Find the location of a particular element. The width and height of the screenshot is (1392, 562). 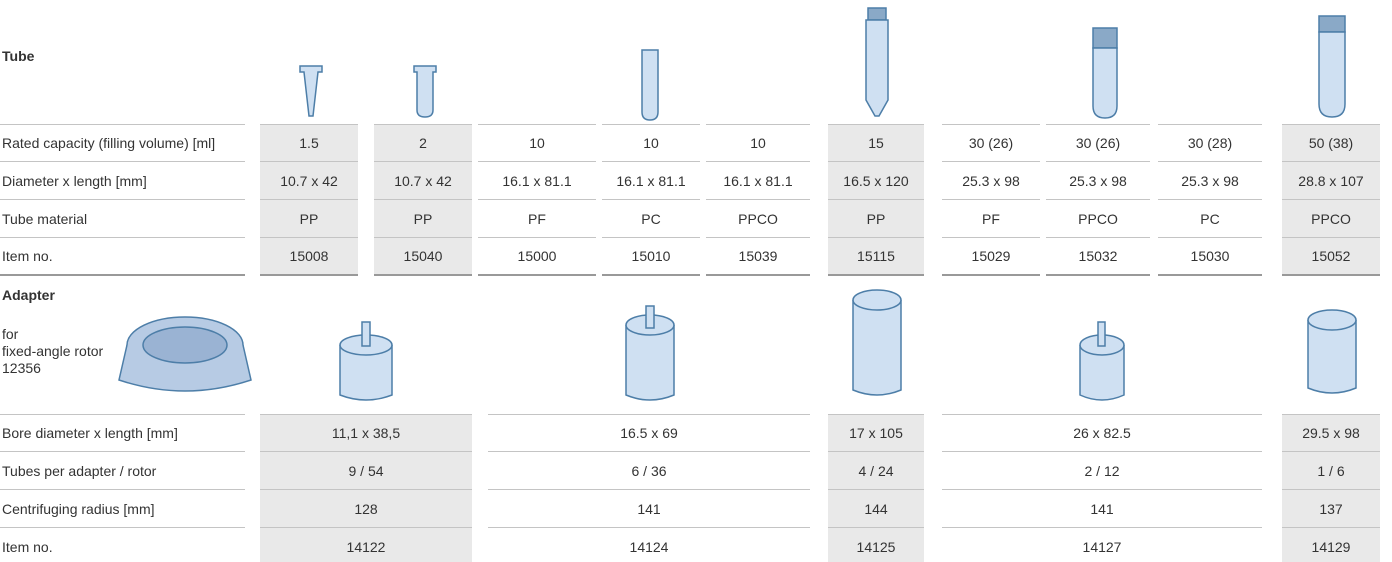

value-cell: 30 (28) is located at coordinates (1210, 143).